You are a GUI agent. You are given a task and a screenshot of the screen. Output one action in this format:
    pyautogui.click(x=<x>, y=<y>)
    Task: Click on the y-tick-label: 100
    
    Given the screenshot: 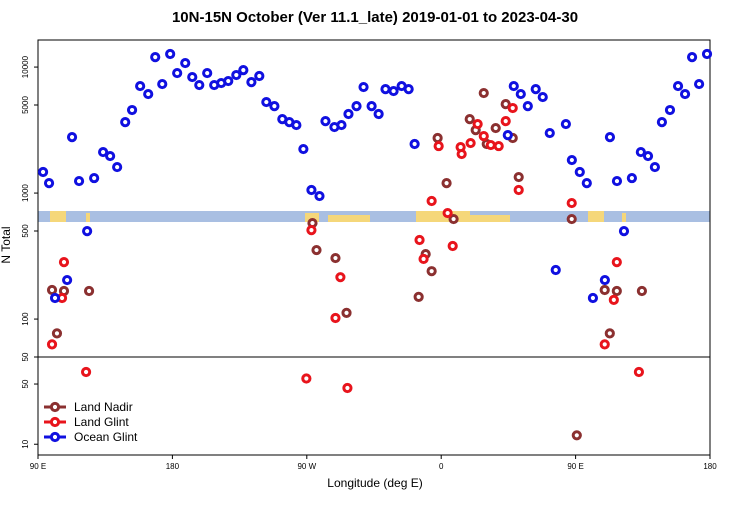 What is the action you would take?
    pyautogui.click(x=25, y=319)
    